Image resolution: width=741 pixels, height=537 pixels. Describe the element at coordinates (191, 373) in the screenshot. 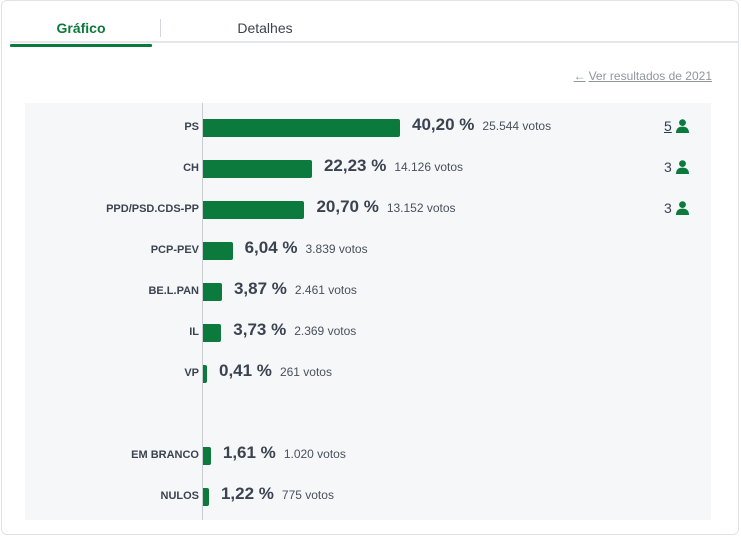

I see `party-label: VP` at that location.